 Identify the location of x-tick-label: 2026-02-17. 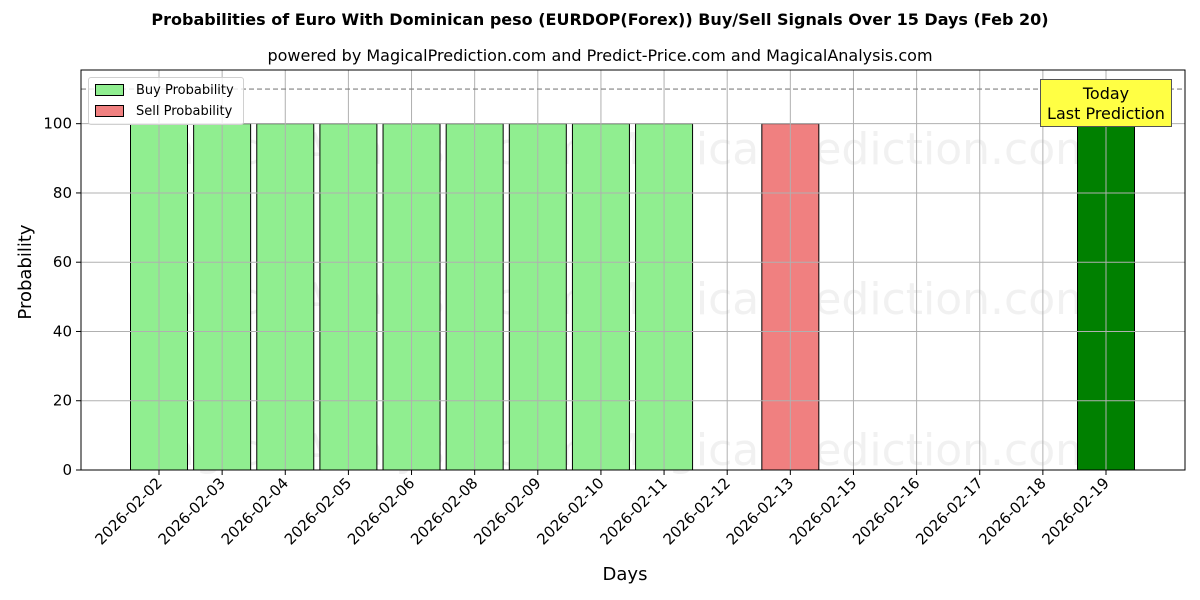
(949, 511).